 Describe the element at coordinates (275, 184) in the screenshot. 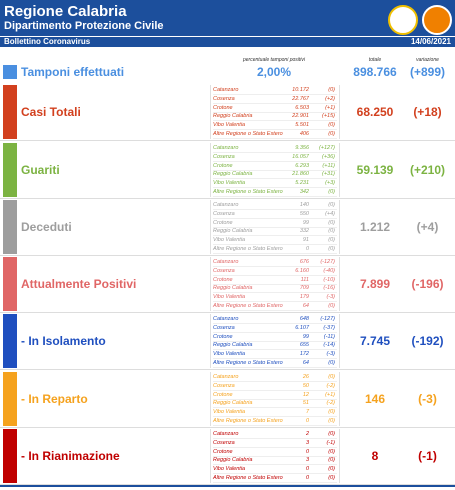

I see `detail-row: Vibo Valentia 5.231 (+3)` at that location.